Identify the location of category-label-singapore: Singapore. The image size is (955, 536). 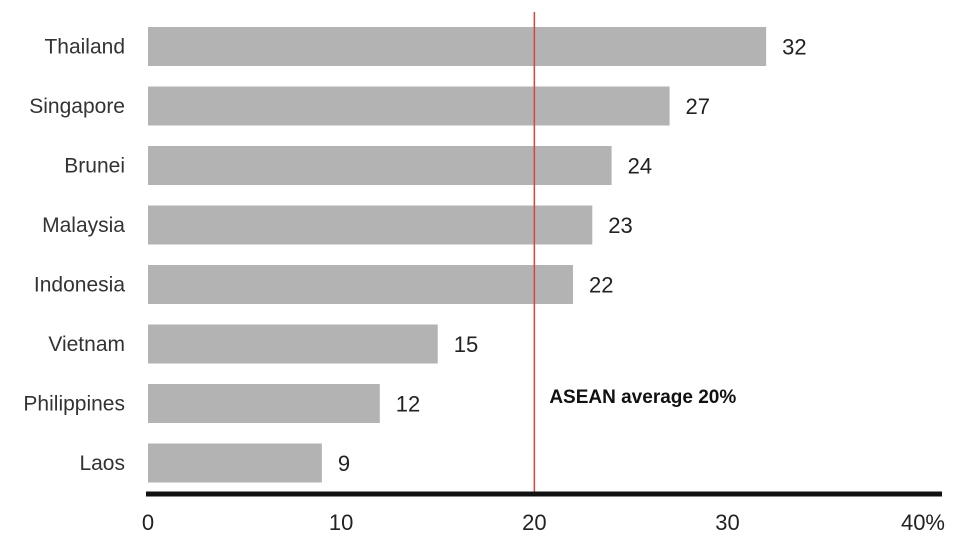
(77, 106).